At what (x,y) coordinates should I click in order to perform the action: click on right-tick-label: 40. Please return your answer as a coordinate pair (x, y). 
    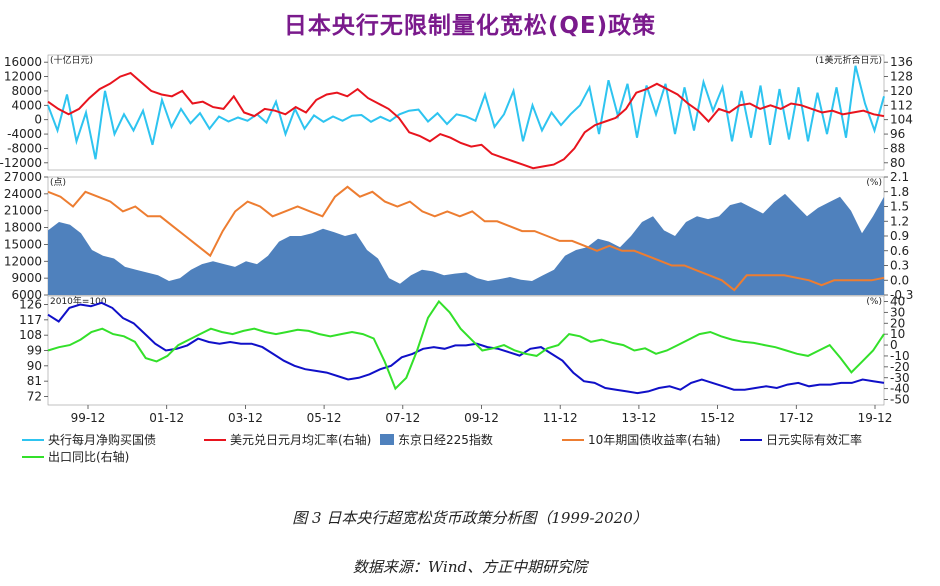
    Looking at the image, I should click on (897, 301).